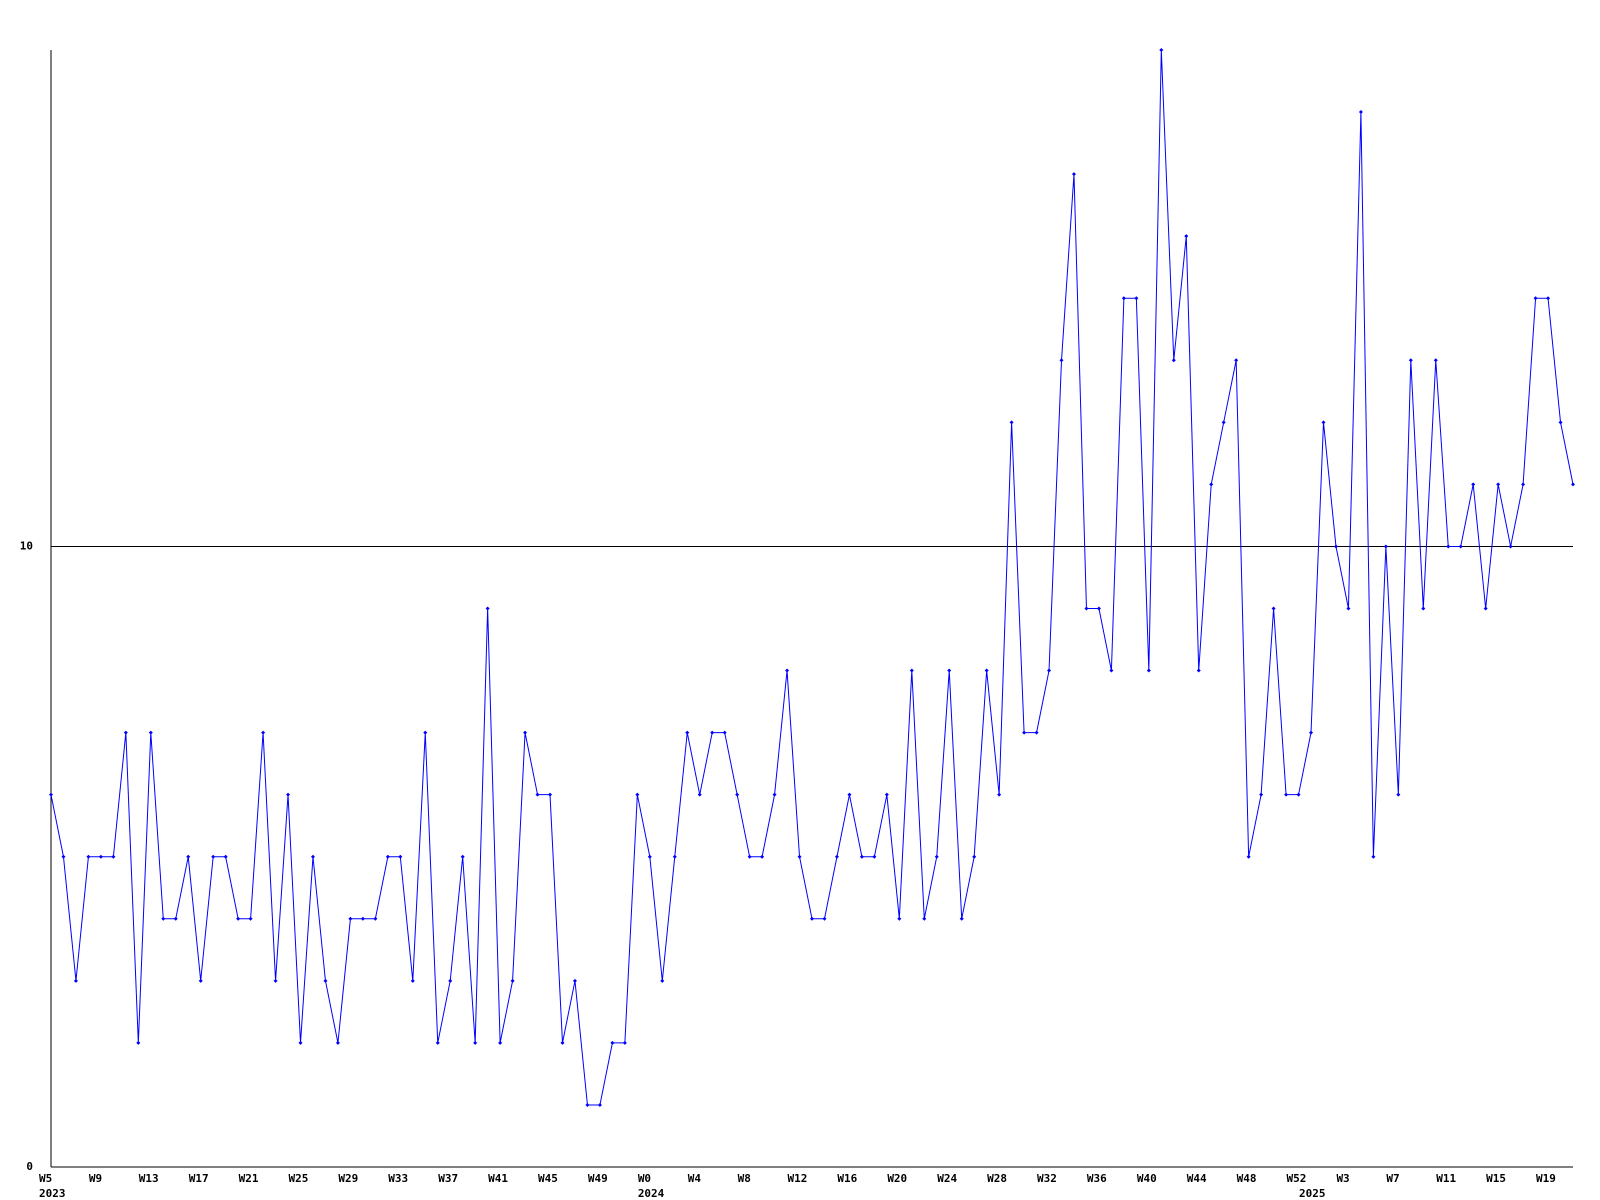  I want to click on x-tick-label: W28, so click(997, 1178).